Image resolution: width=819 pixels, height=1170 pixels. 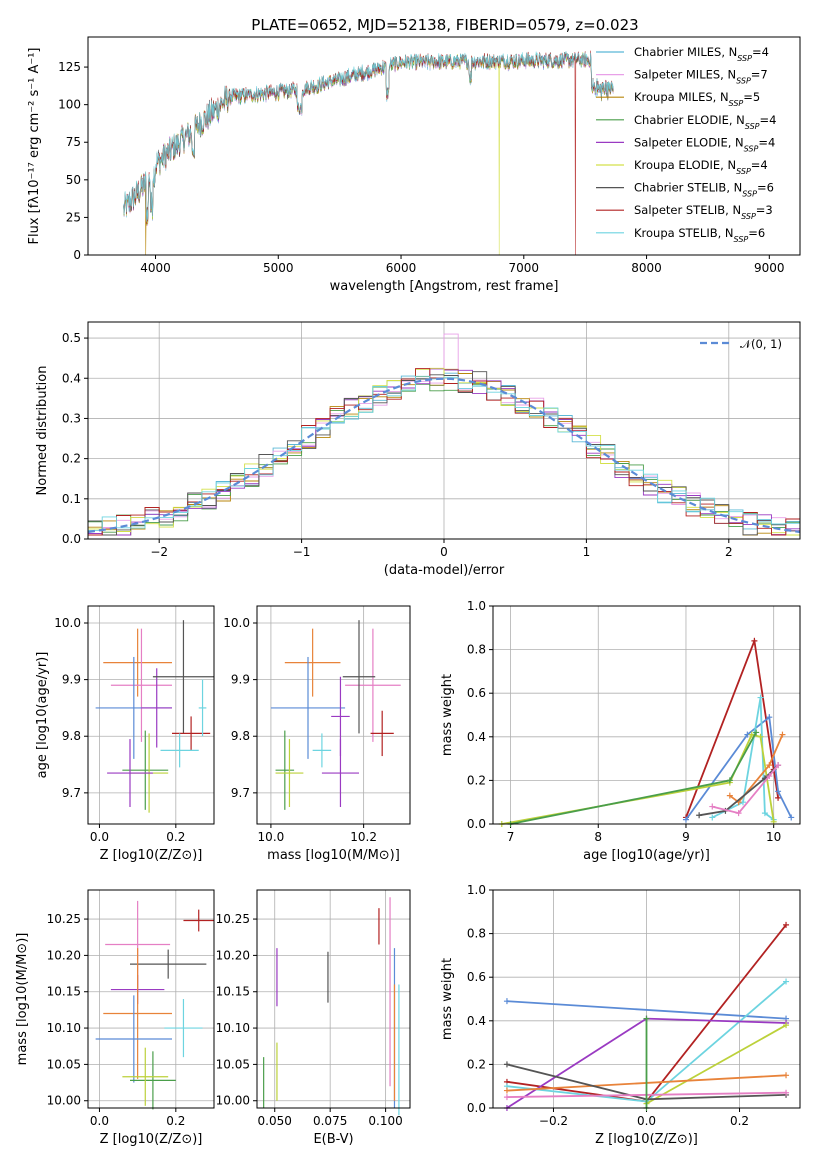 What do you see at coordinates (587, 552) in the screenshot?
I see `x-tick-label: 1` at bounding box center [587, 552].